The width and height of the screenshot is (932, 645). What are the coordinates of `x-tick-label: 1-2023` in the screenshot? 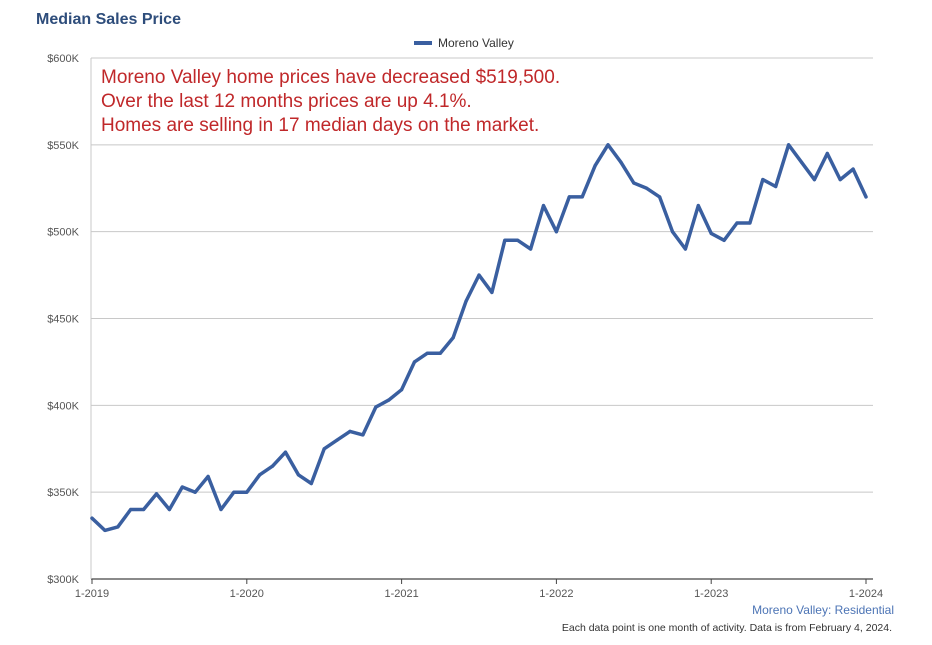 It's located at (711, 594).